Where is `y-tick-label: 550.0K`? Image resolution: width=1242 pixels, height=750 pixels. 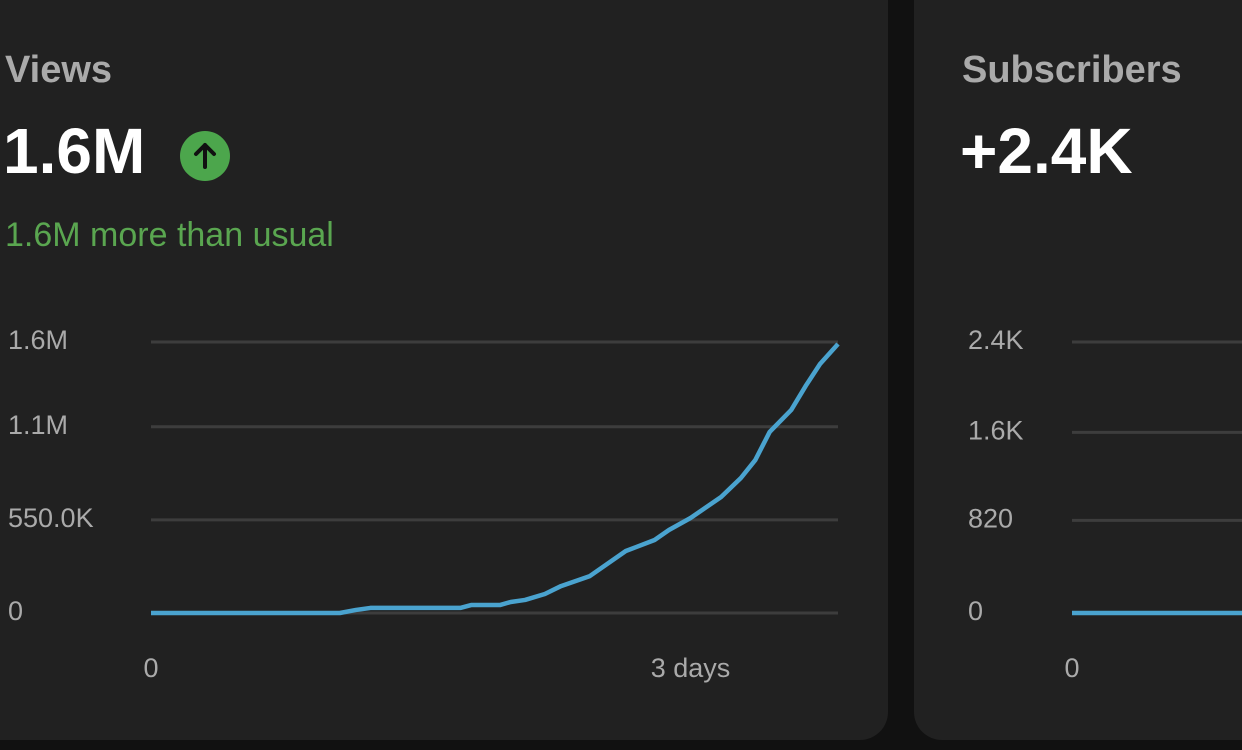 y-tick-label: 550.0K is located at coordinates (51, 518).